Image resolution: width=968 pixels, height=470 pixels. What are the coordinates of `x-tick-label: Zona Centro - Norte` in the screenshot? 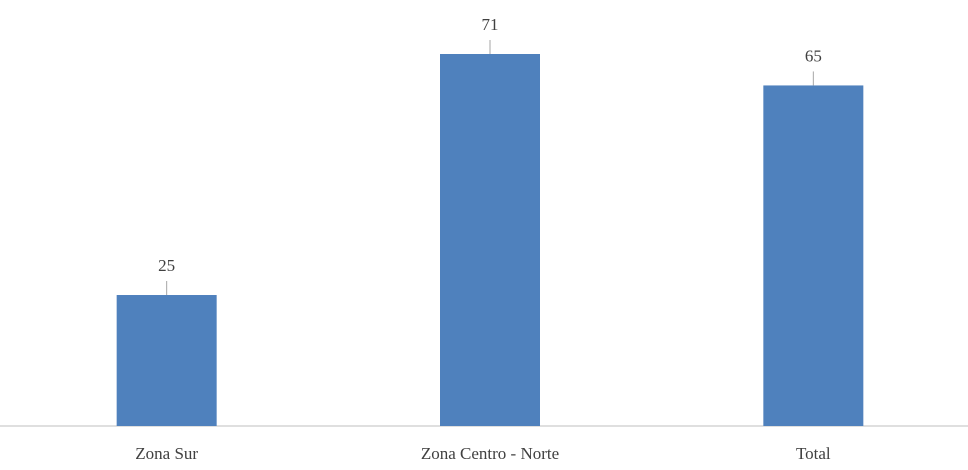 It's located at (490, 453).